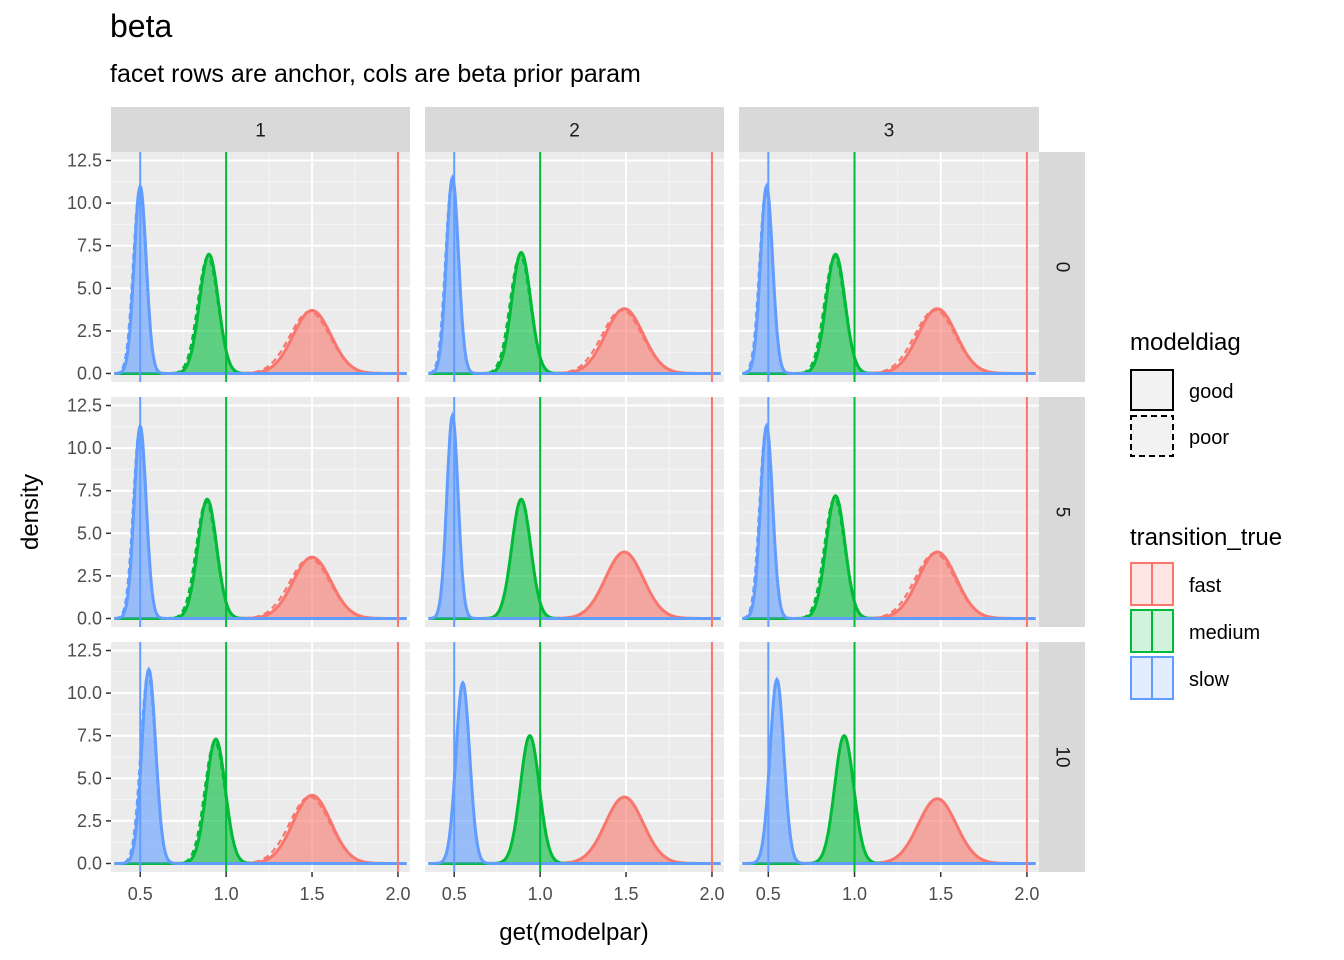 The height and width of the screenshot is (960, 1344). I want to click on chart-title: beta, so click(141, 26).